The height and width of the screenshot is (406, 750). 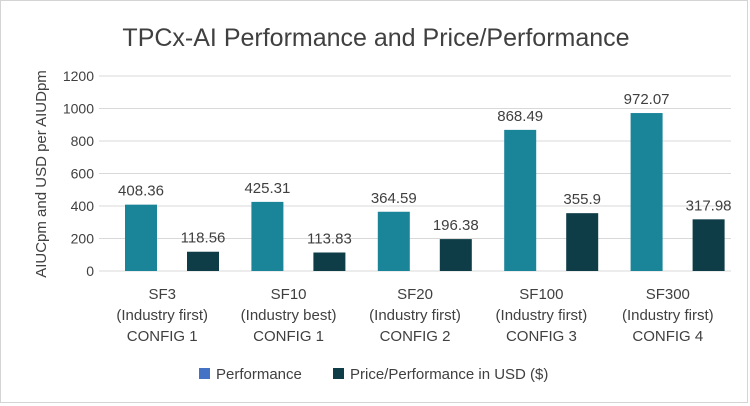 What do you see at coordinates (83, 206) in the screenshot?
I see `y-tick-label: 400` at bounding box center [83, 206].